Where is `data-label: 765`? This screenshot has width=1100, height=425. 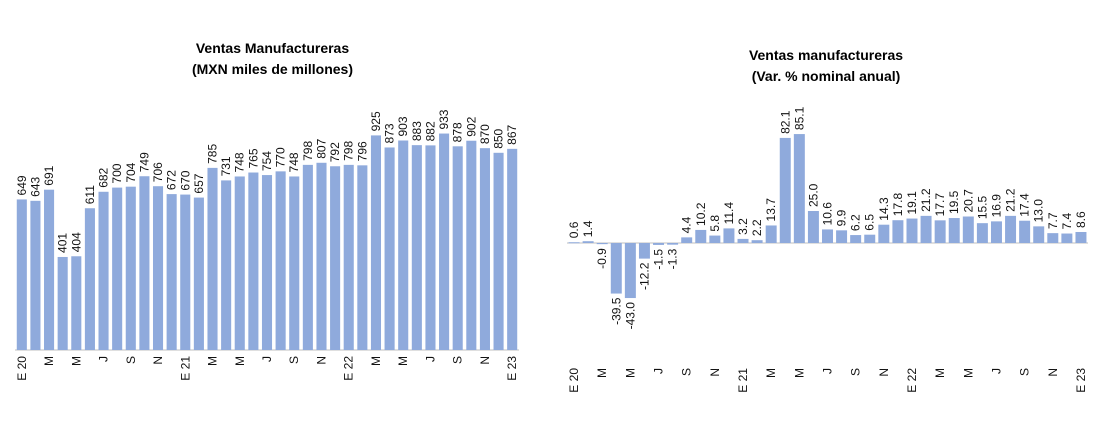 data-label: 765 is located at coordinates (253, 158).